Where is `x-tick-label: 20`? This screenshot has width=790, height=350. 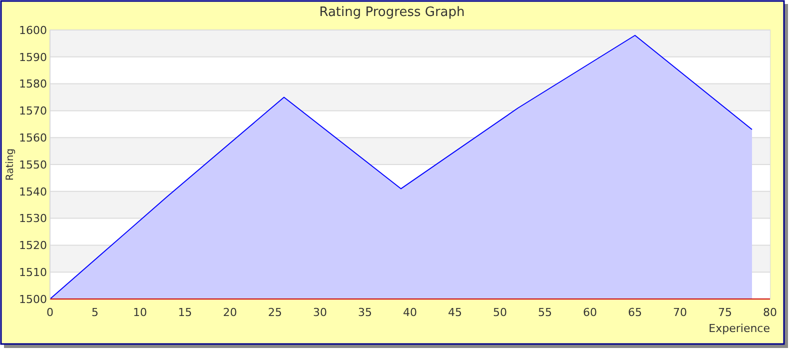
x-tick-label: 20 is located at coordinates (230, 312).